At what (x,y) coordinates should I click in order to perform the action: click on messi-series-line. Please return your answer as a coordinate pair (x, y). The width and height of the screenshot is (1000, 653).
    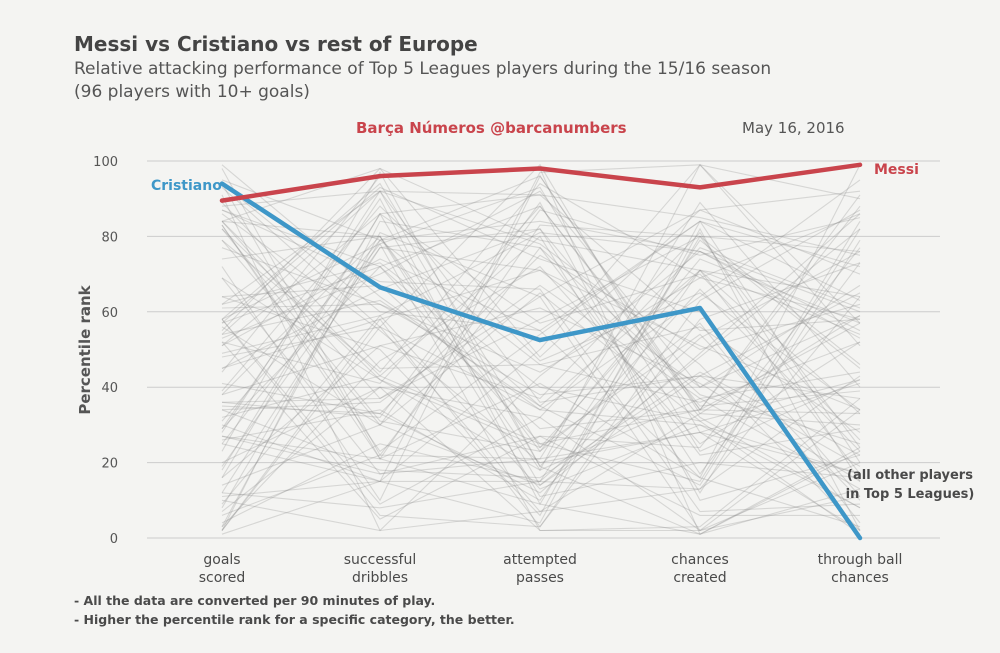
    Looking at the image, I should click on (541, 182).